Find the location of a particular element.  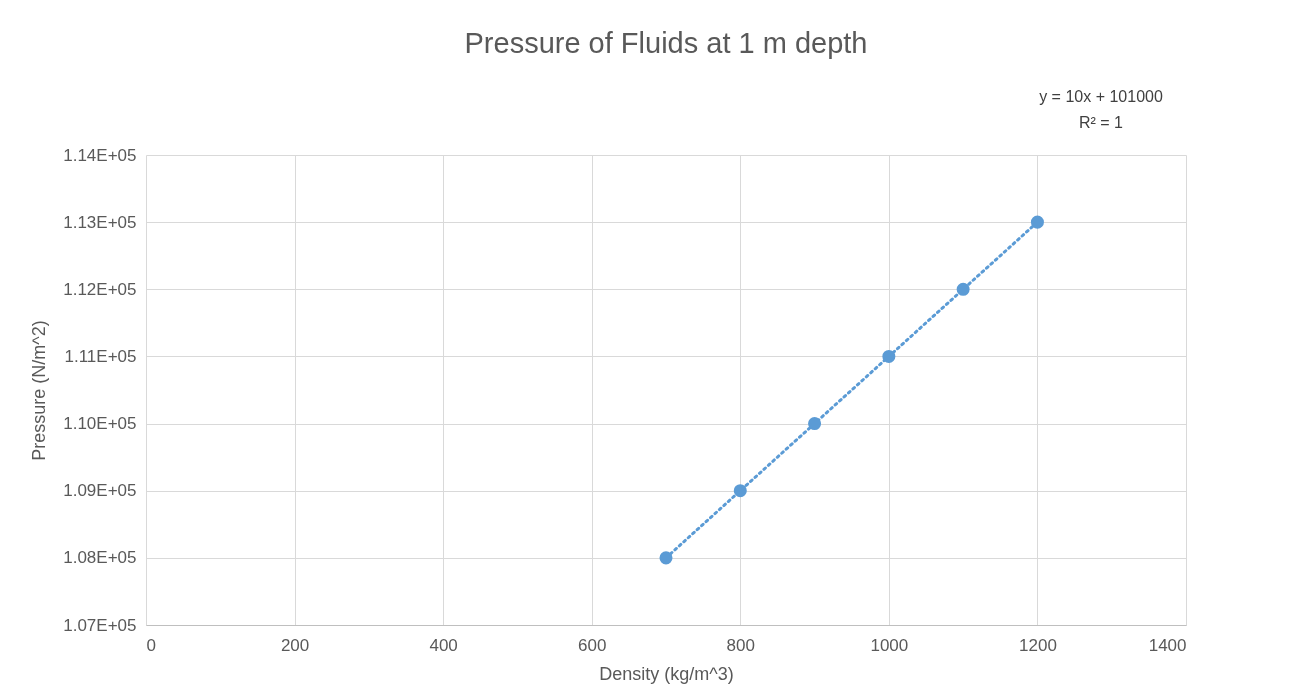

text: R² = 1 is located at coordinates (1101, 122).